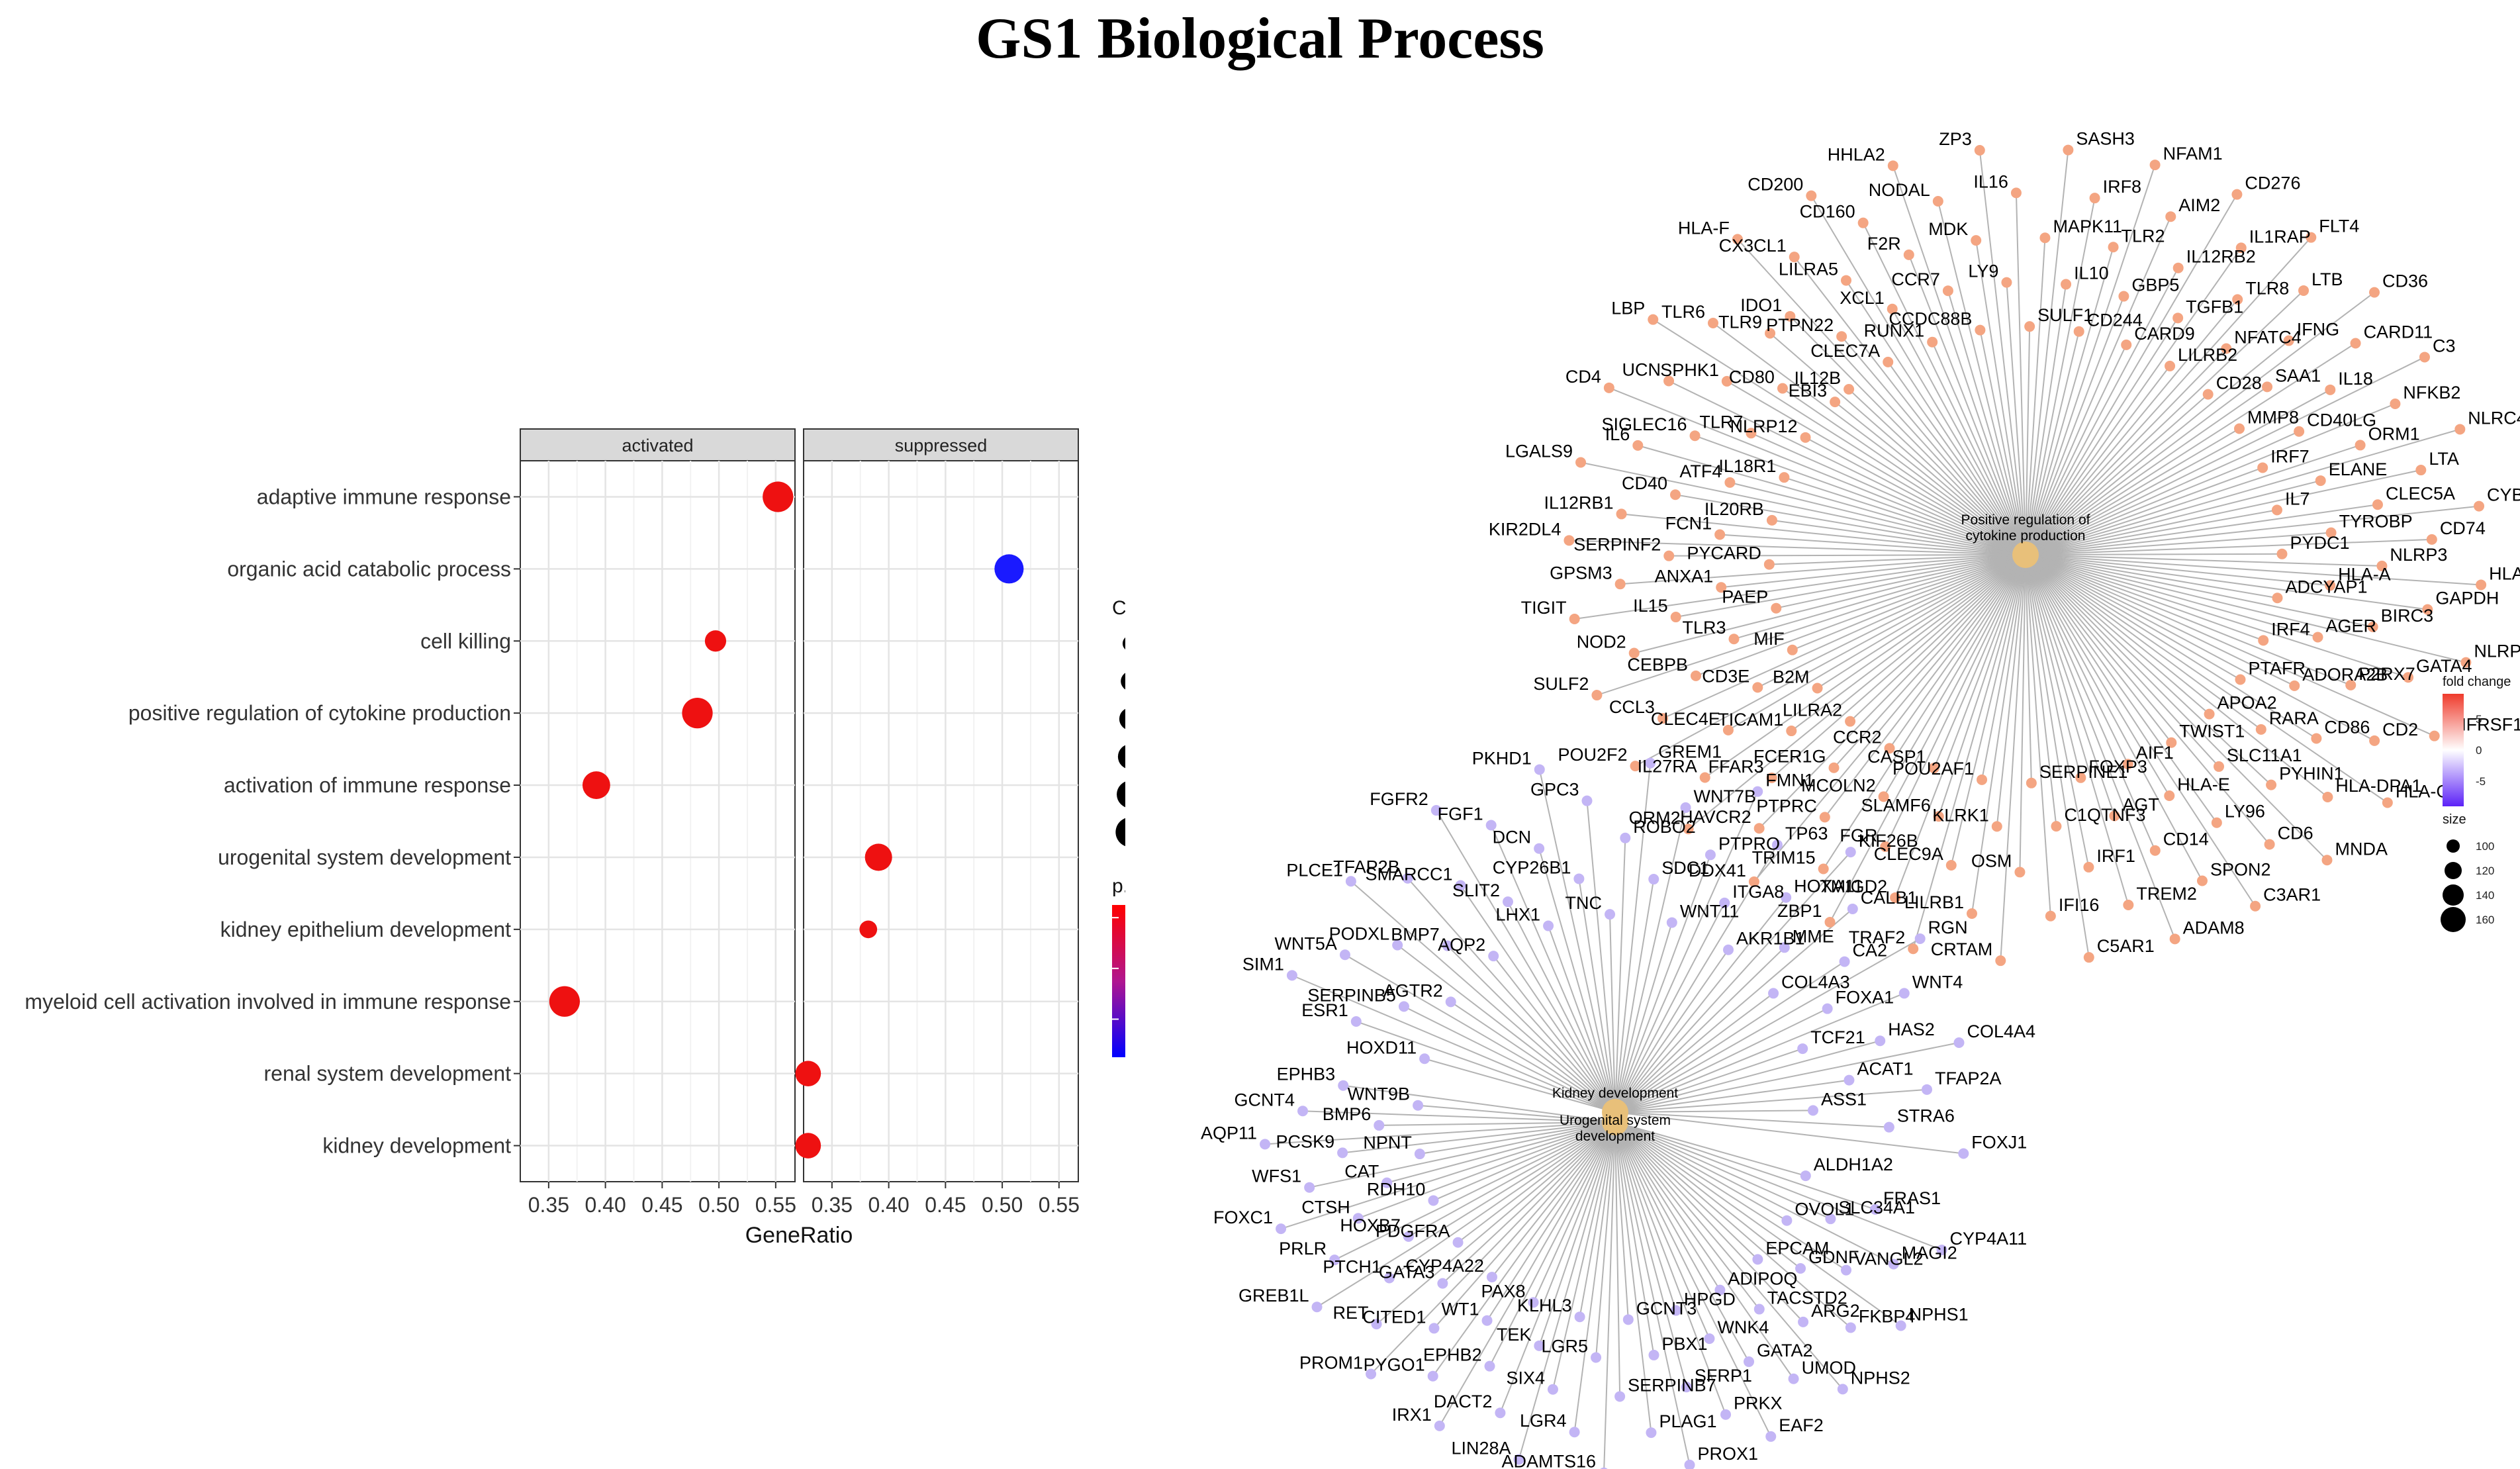  I want to click on node-cd86, so click(2316, 738).